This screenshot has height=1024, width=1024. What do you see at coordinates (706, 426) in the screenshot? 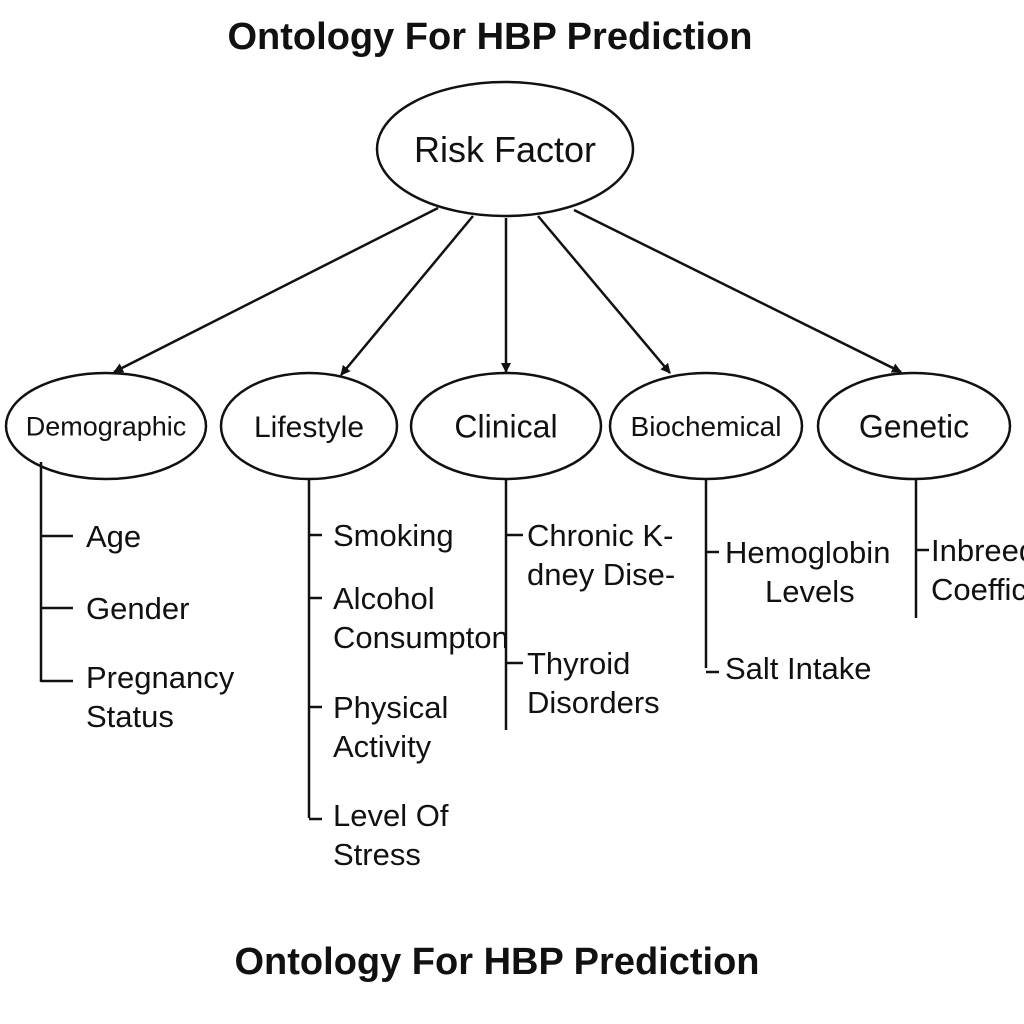
I see `category-label-biochemical: Biochemical` at bounding box center [706, 426].